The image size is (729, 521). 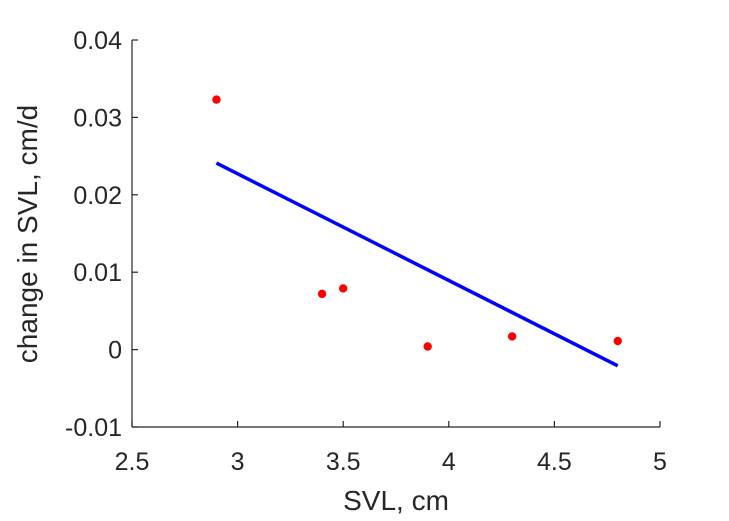 What do you see at coordinates (97, 118) in the screenshot?
I see `y-tick-label: 0.03` at bounding box center [97, 118].